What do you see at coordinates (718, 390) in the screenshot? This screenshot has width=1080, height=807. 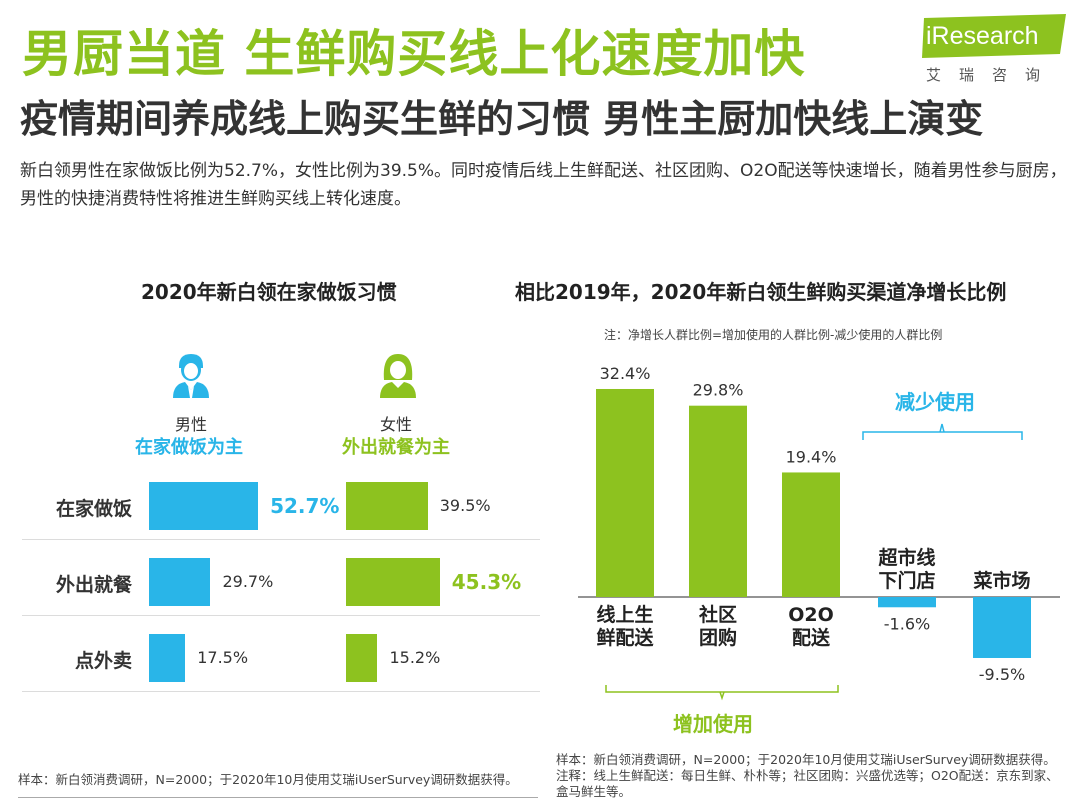 I see `value-label-community-group: 29.8%` at bounding box center [718, 390].